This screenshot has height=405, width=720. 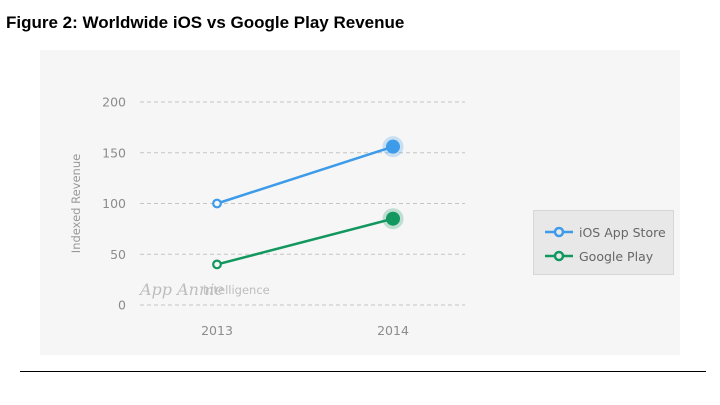 I want to click on y-tick-label: 200, so click(x=114, y=102).